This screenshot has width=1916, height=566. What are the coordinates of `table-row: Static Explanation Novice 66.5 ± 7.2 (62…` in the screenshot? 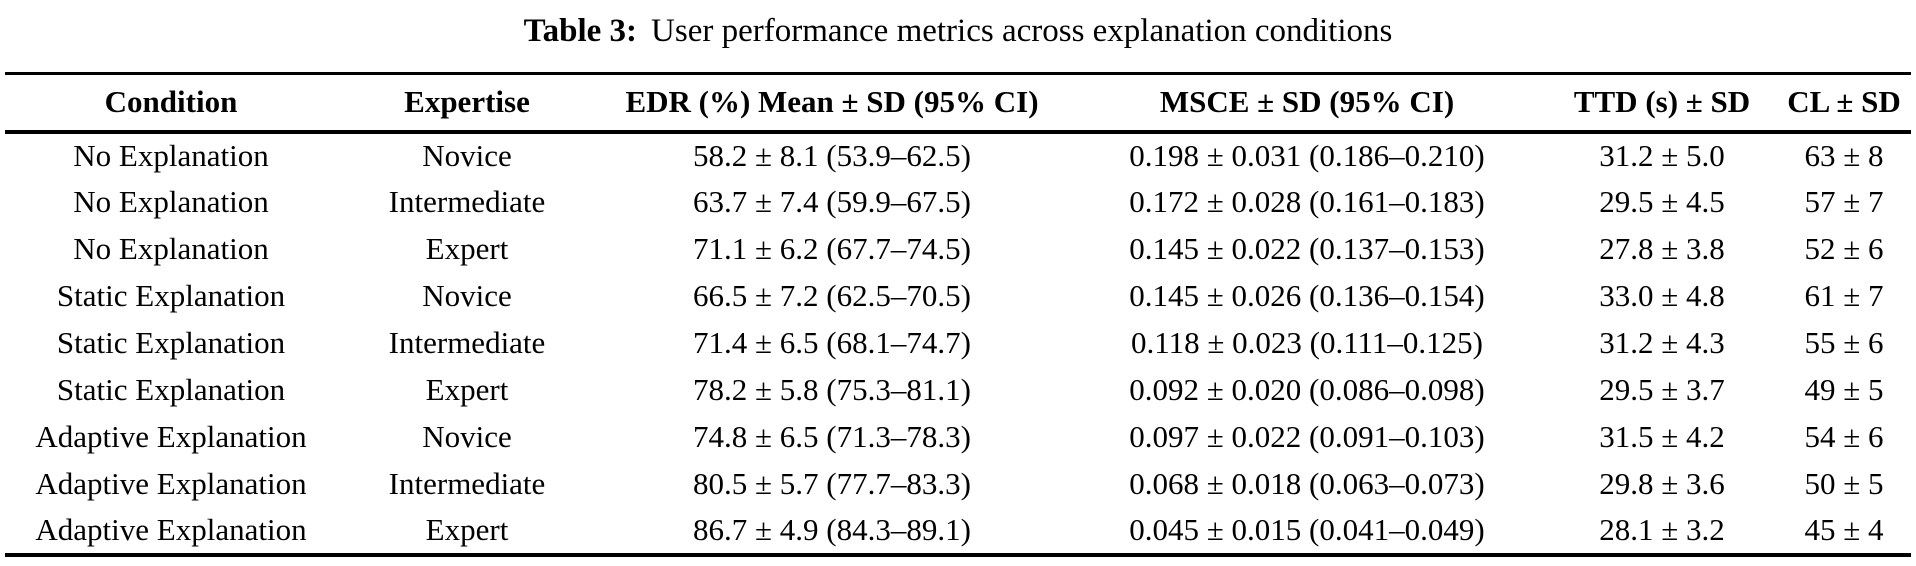 It's located at (958, 296).